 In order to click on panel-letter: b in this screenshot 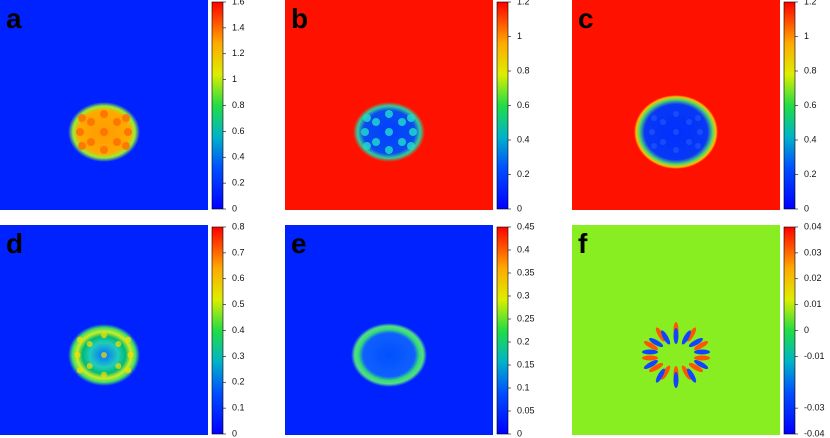, I will do `click(299, 18)`.